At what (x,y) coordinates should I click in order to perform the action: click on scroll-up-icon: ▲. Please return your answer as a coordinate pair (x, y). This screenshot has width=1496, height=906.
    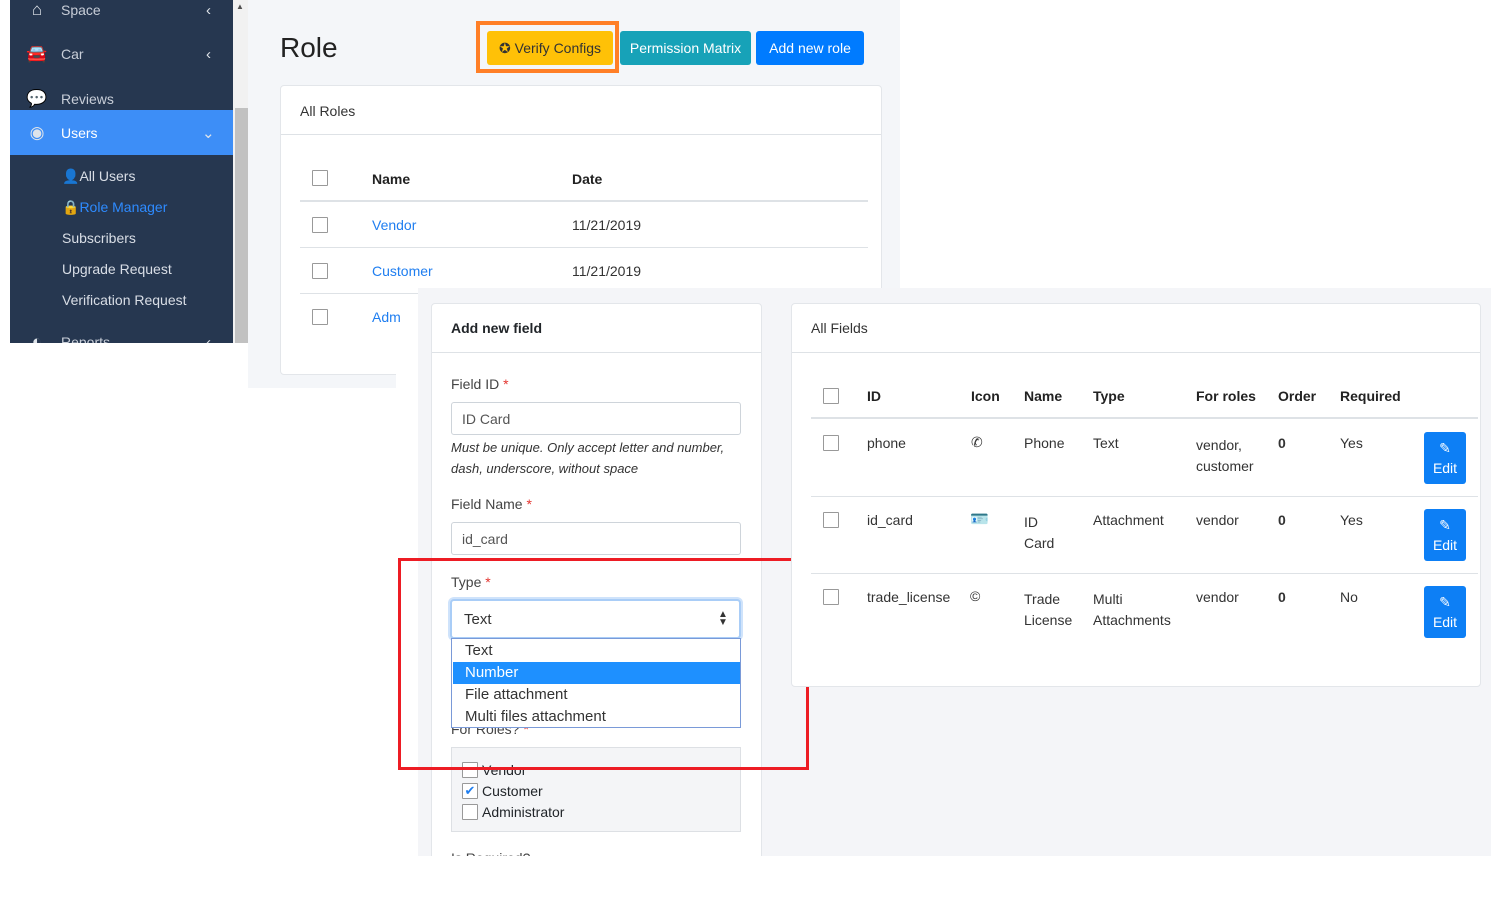
    Looking at the image, I should click on (240, 6).